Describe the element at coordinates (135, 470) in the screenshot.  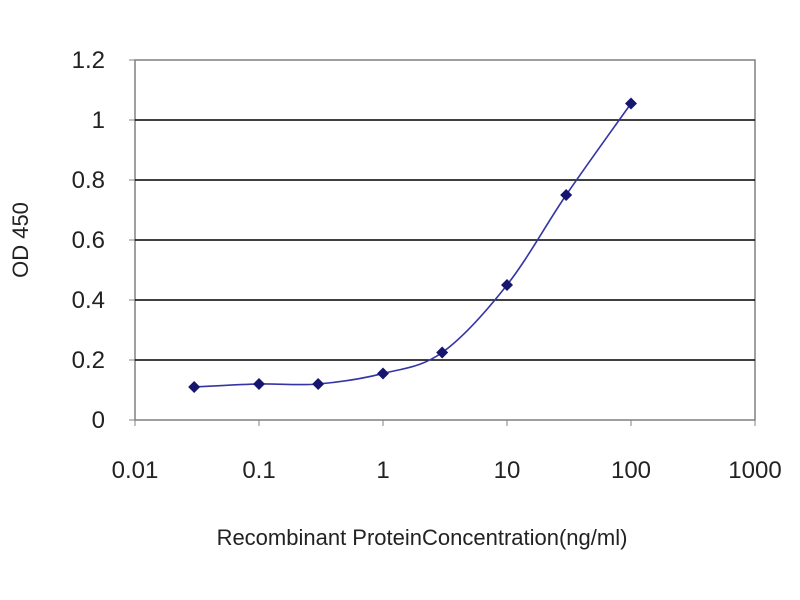
I see `x-tick-label: 0.01` at that location.